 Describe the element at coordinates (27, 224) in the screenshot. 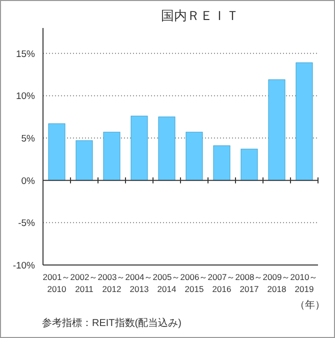

I see `y-tick-label: -5%` at that location.